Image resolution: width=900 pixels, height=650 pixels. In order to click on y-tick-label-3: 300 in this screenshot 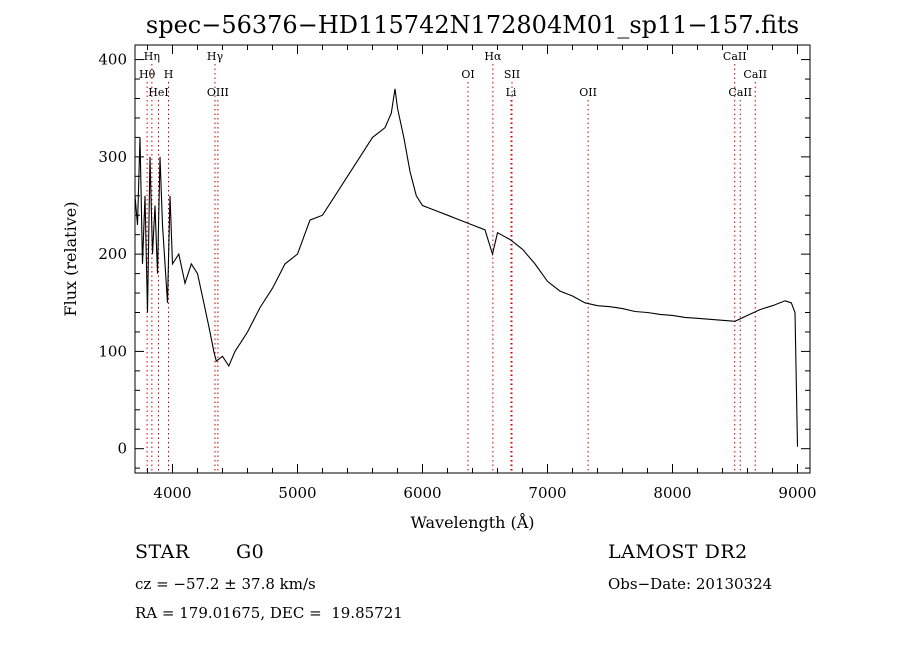, I will do `click(112, 157)`.